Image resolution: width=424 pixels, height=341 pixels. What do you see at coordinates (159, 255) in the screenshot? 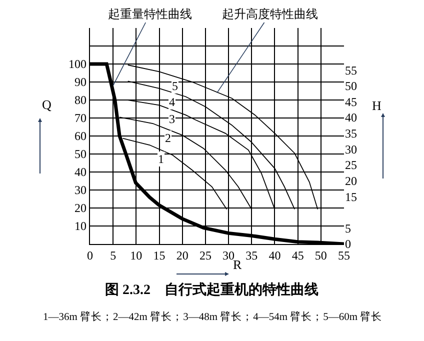
I see `x-tick-label: 15` at bounding box center [159, 255].